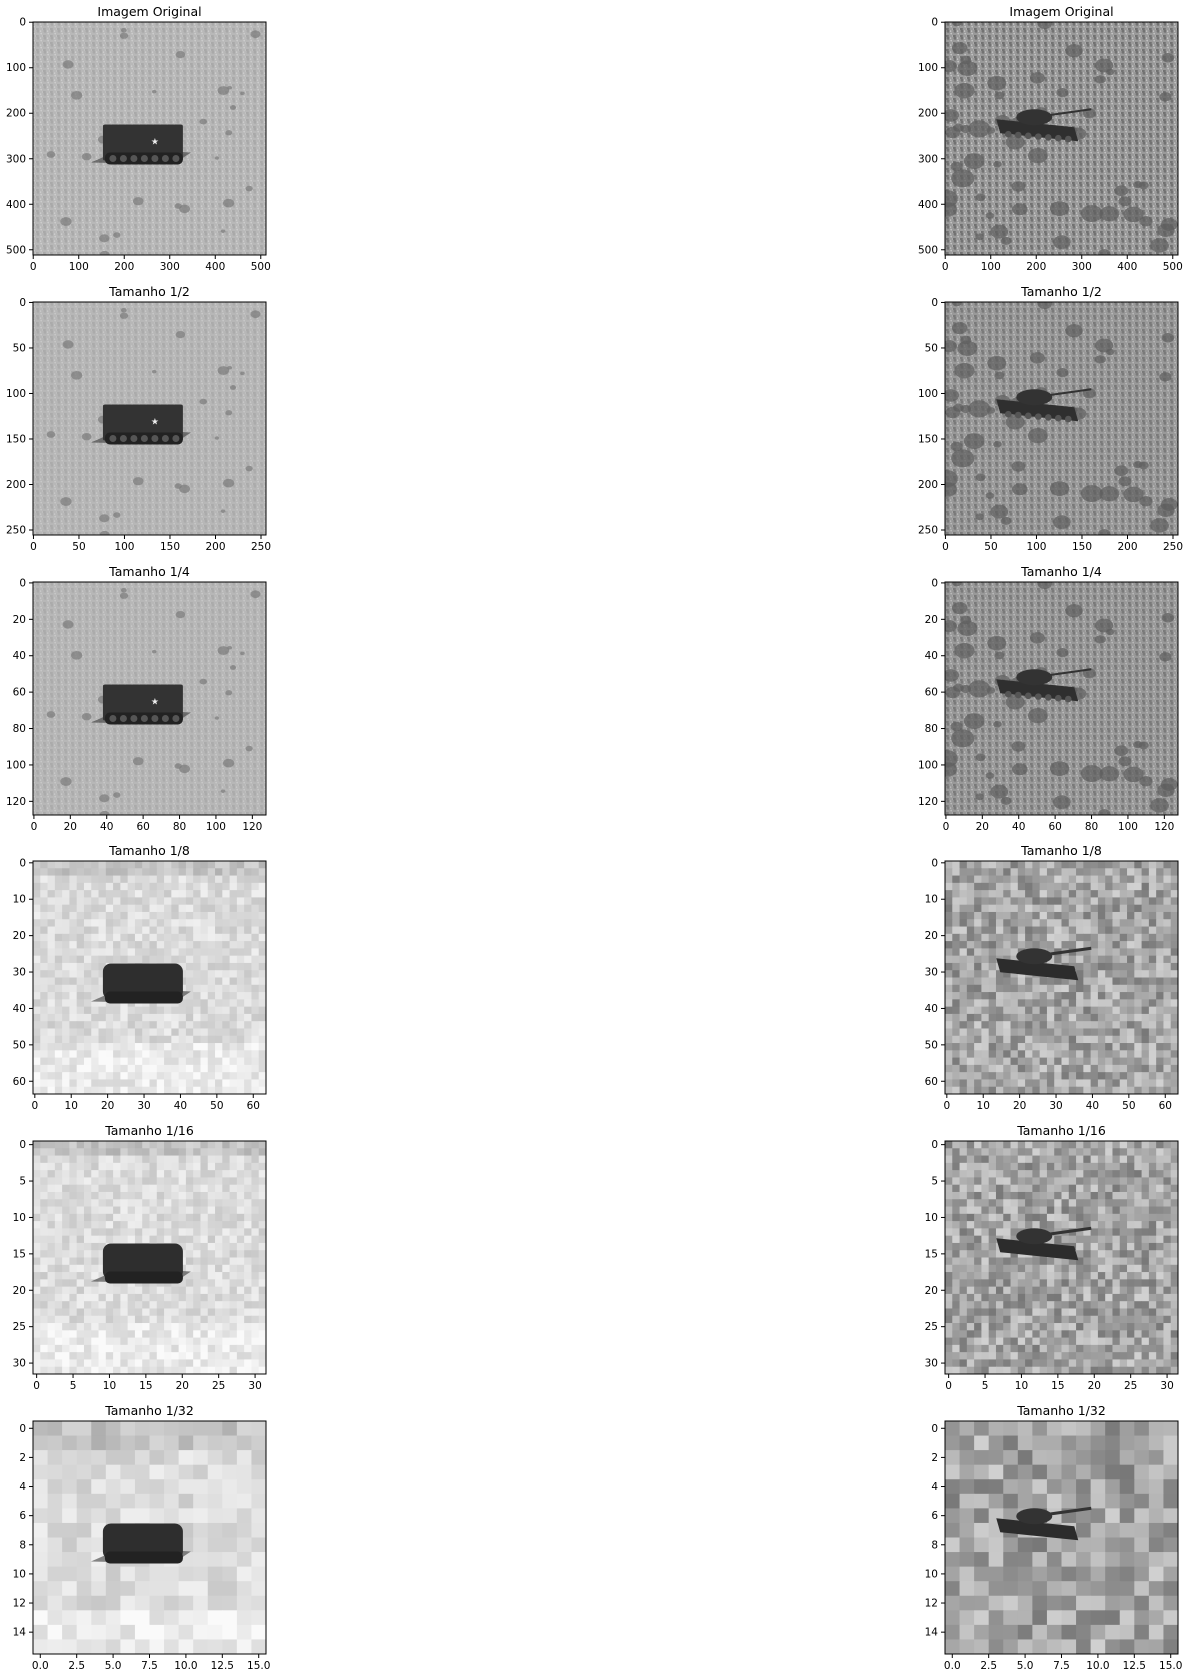  What do you see at coordinates (149, 291) in the screenshot?
I see `panel-title: Tamanho 1/2` at bounding box center [149, 291].